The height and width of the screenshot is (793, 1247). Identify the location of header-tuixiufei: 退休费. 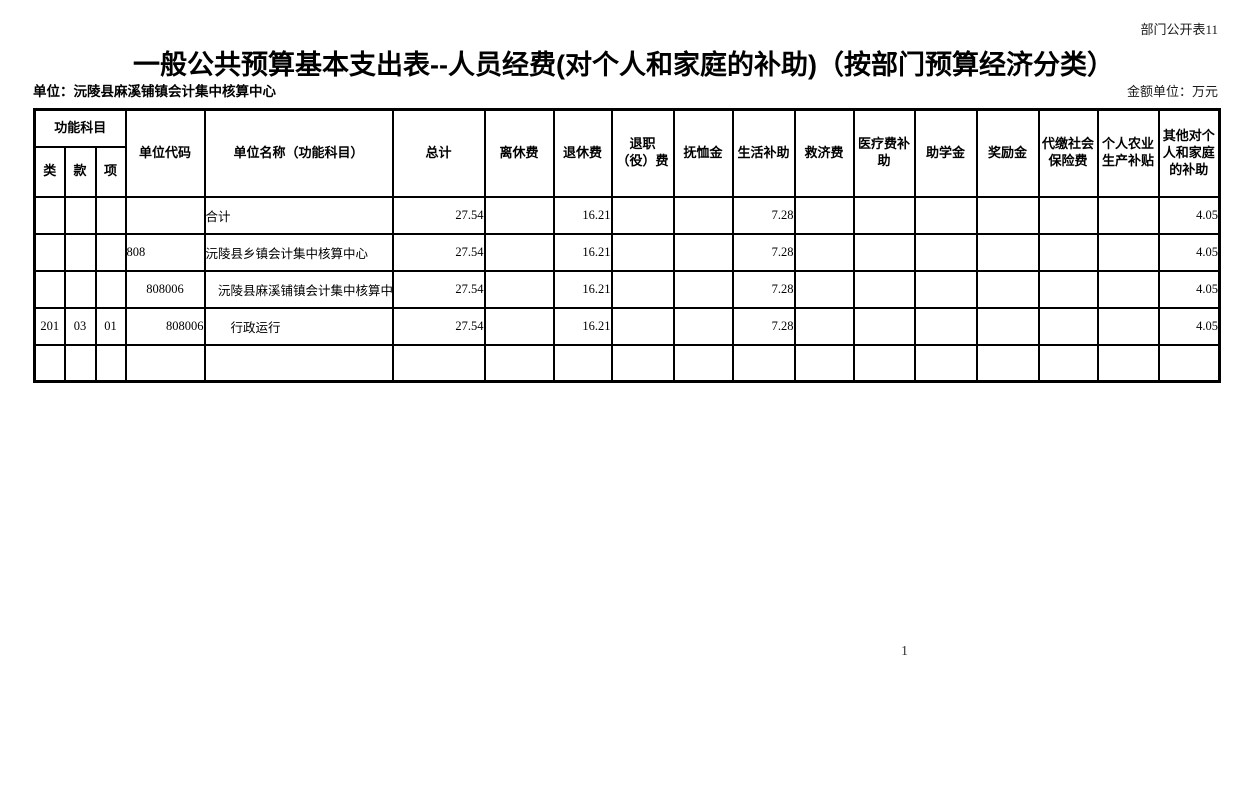
(582, 153).